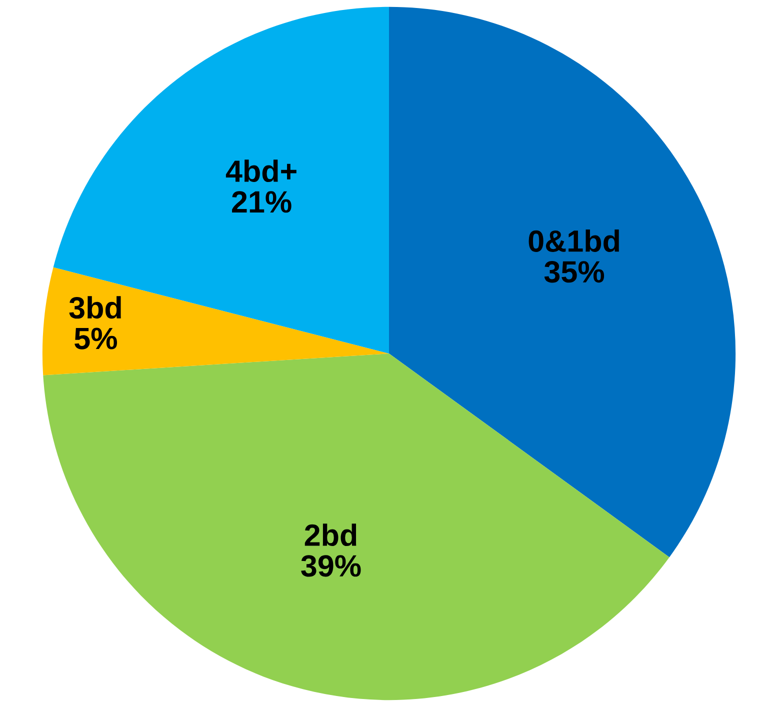  I want to click on slice-label: 4bd+, so click(261, 171).